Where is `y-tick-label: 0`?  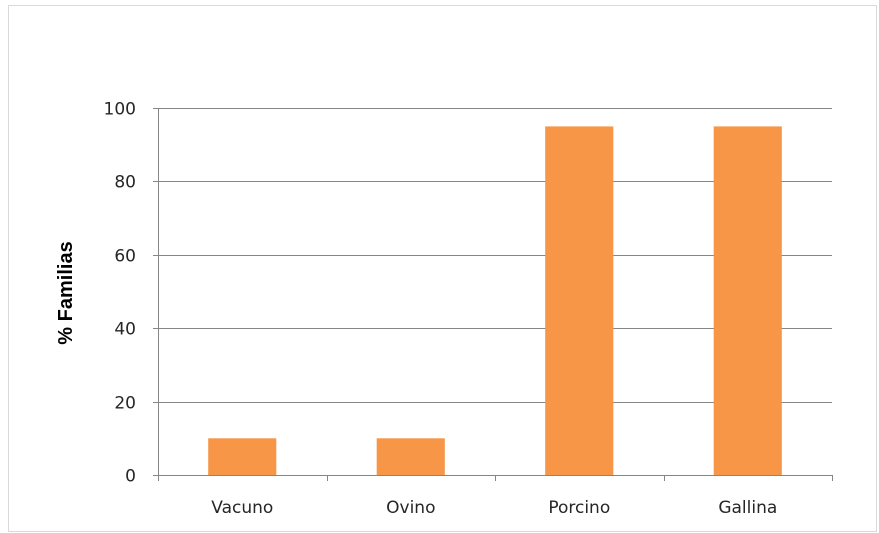
y-tick-label: 0 is located at coordinates (130, 477).